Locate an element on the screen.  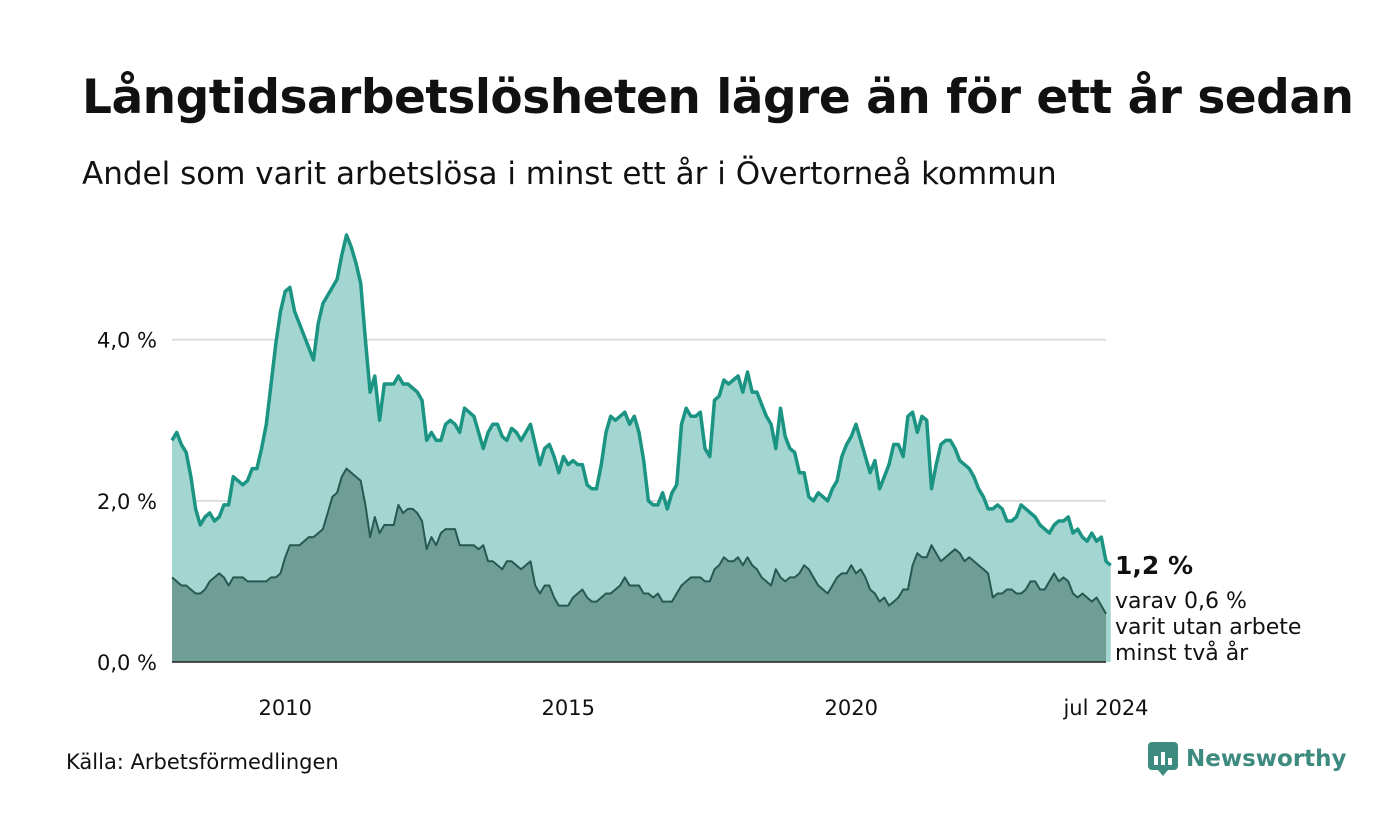
y-tick-label: 0,0 % is located at coordinates (127, 663).